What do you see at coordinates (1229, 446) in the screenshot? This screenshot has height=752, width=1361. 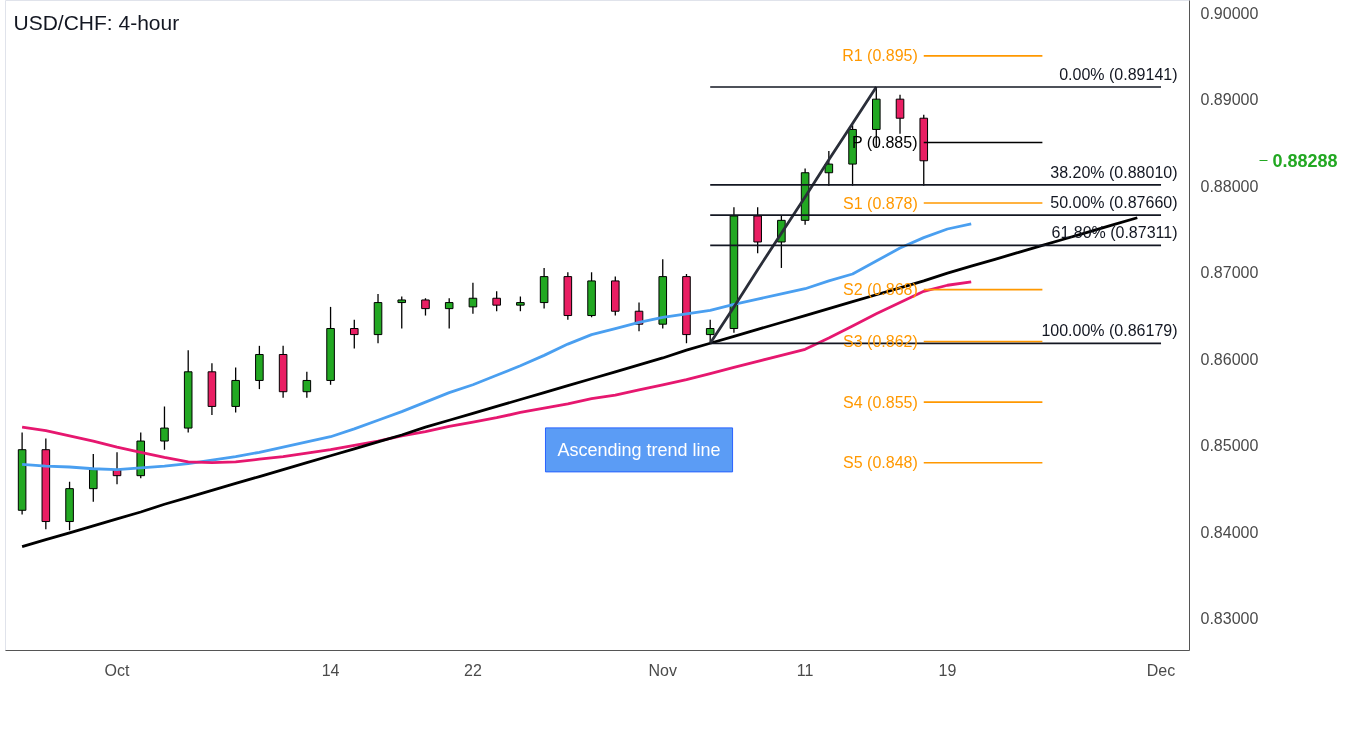 I see `y-tick-label: 0.85000` at bounding box center [1229, 446].